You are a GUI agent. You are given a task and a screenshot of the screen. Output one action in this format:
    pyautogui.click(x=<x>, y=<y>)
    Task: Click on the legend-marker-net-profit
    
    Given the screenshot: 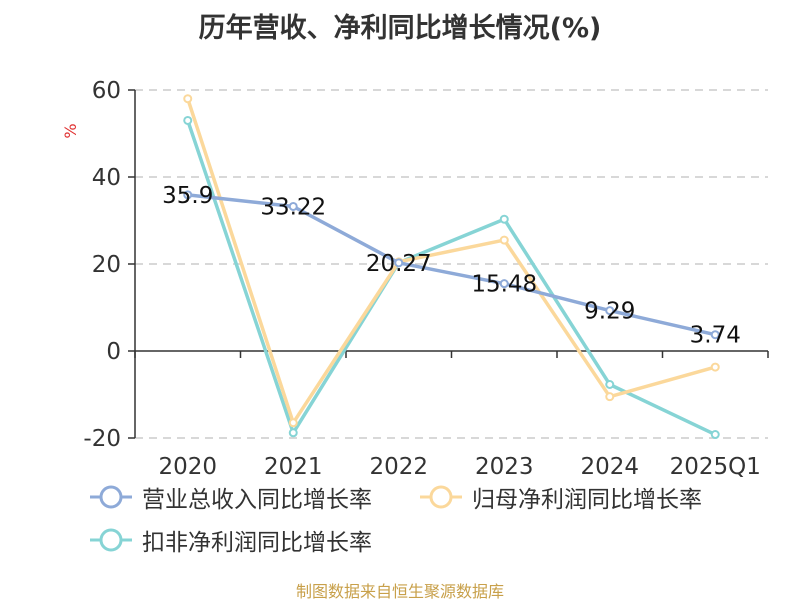 What is the action you would take?
    pyautogui.click(x=441, y=497)
    